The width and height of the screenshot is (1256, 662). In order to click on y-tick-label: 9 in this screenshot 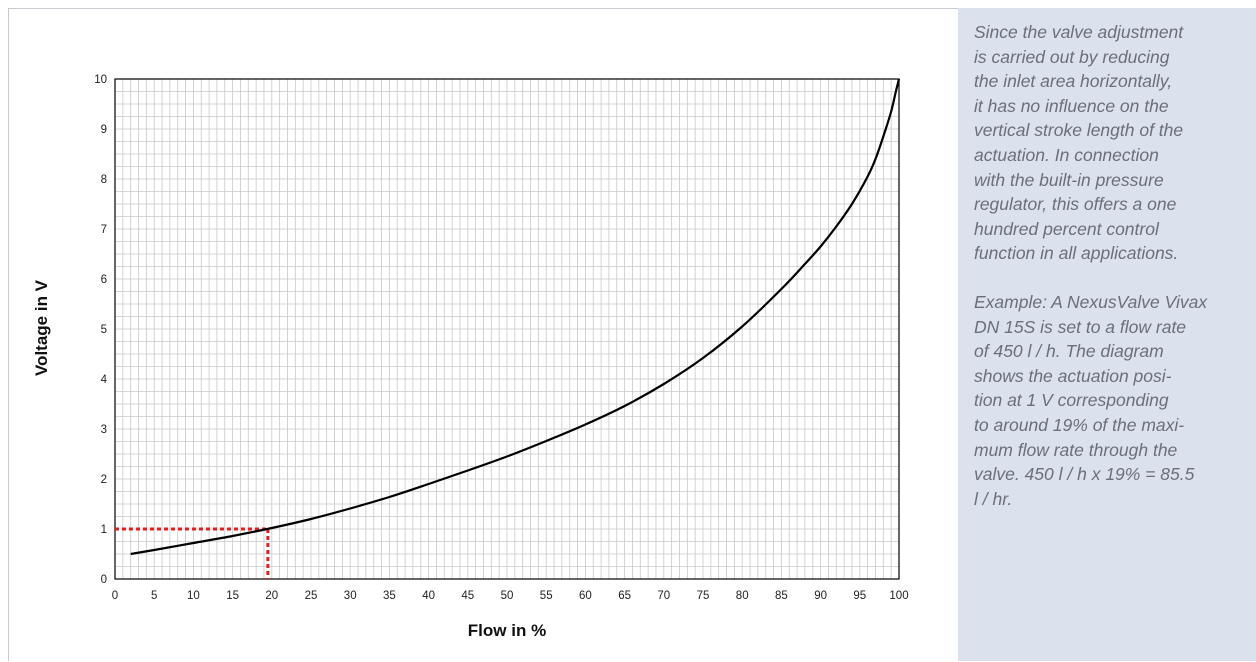, I will do `click(104, 130)`.